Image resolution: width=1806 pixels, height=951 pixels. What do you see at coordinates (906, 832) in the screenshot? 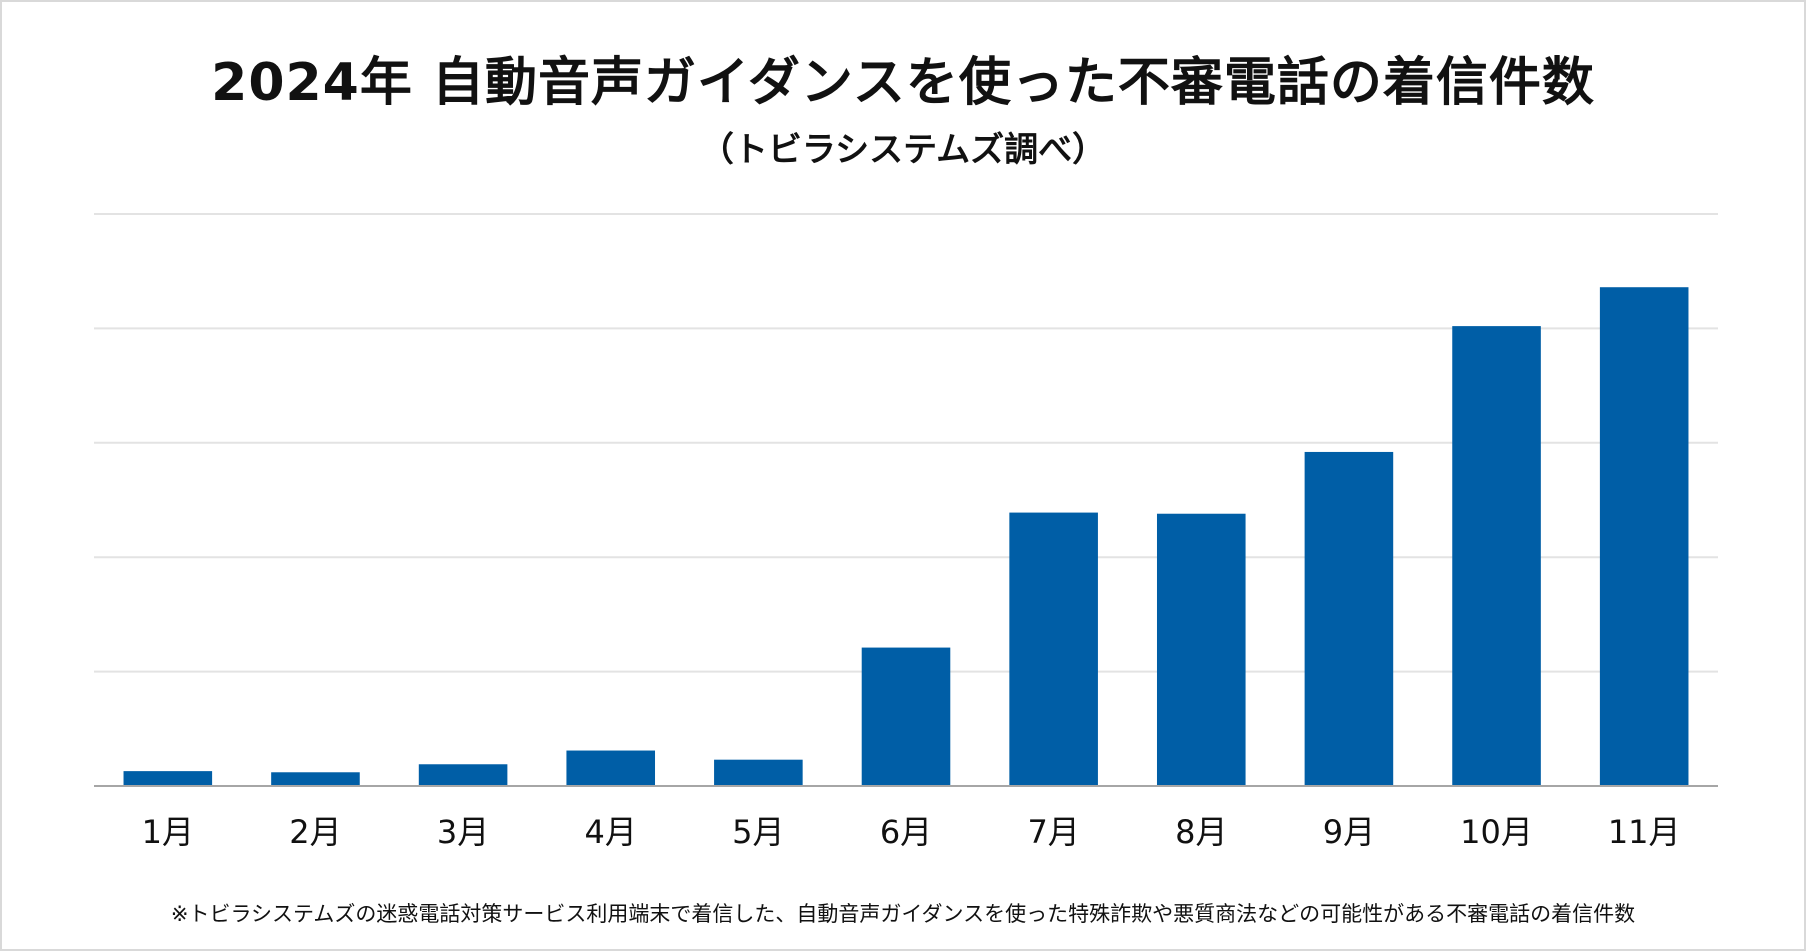
I see `x-tick-label: 6月` at bounding box center [906, 832].